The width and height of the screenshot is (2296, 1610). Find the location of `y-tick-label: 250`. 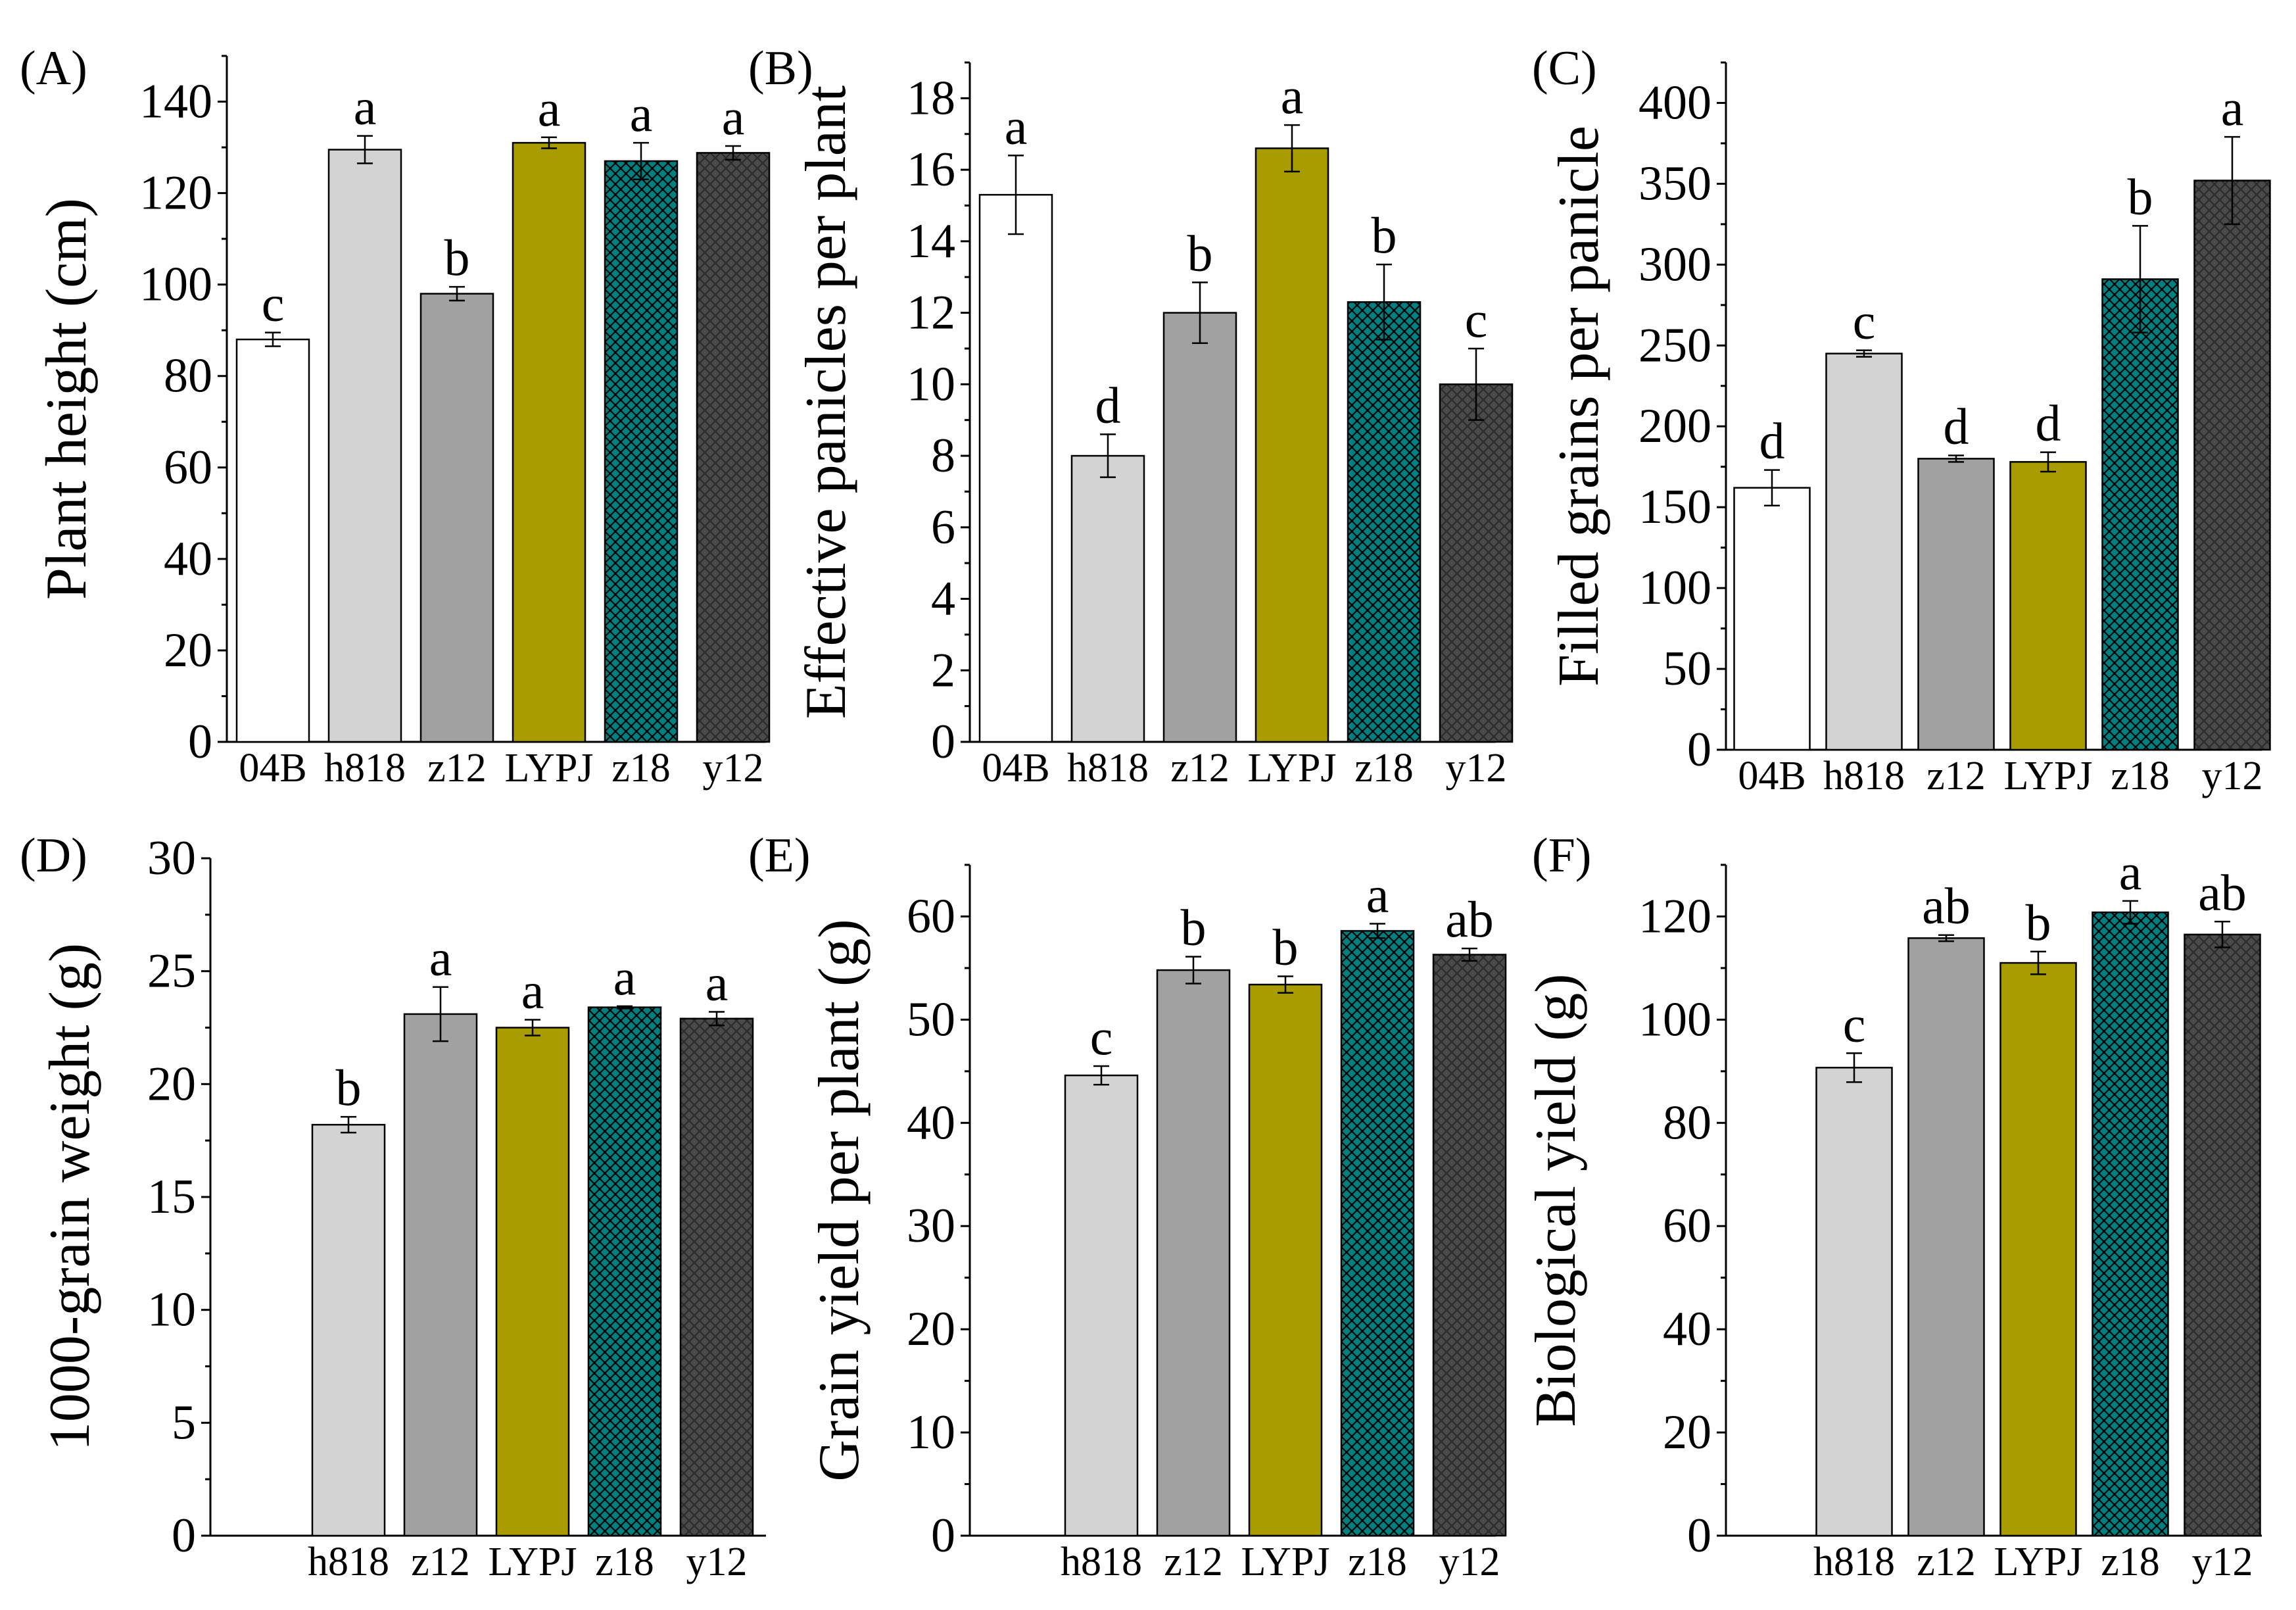

y-tick-label: 250 is located at coordinates (1675, 345).